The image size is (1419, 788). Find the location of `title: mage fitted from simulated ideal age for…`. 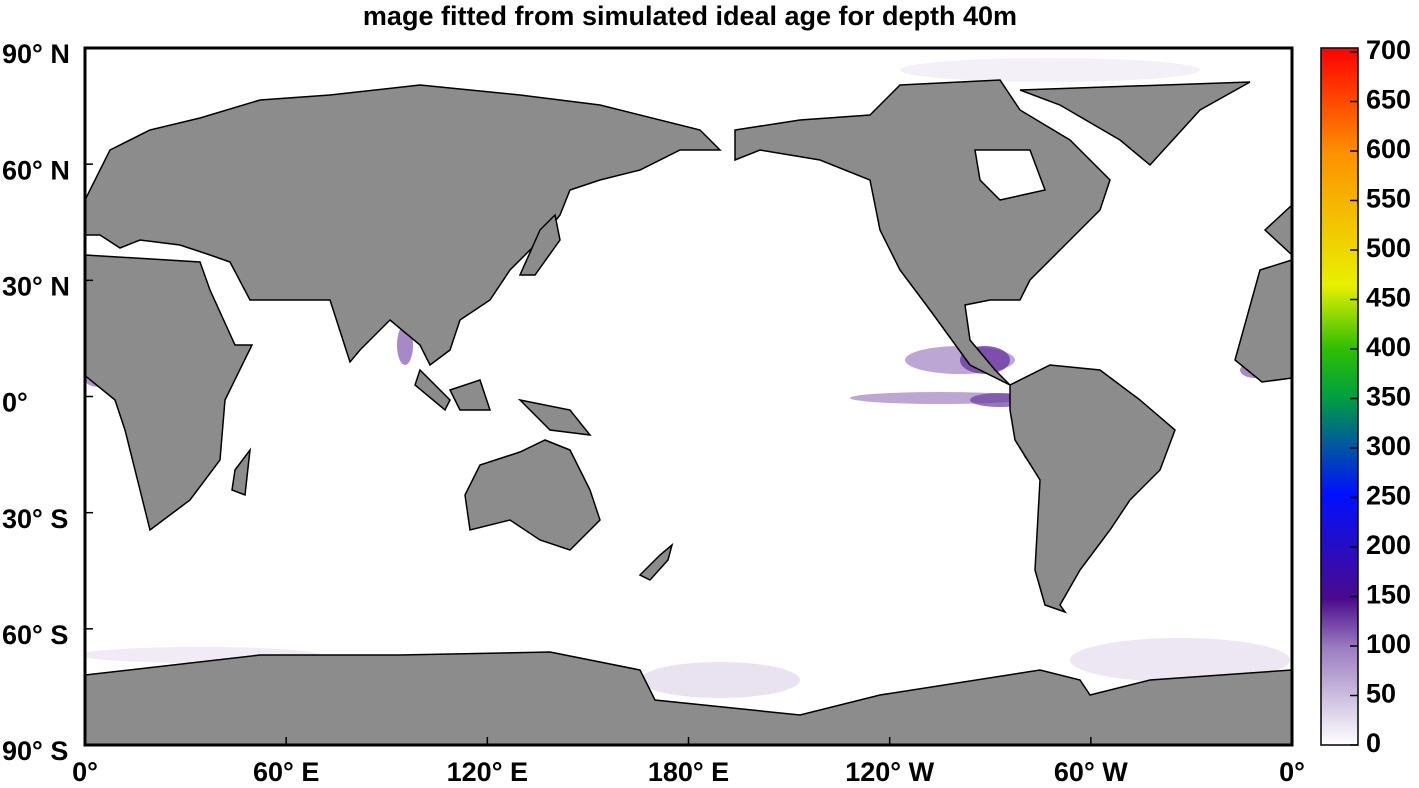

title: mage fitted from simulated ideal age for… is located at coordinates (690, 16).